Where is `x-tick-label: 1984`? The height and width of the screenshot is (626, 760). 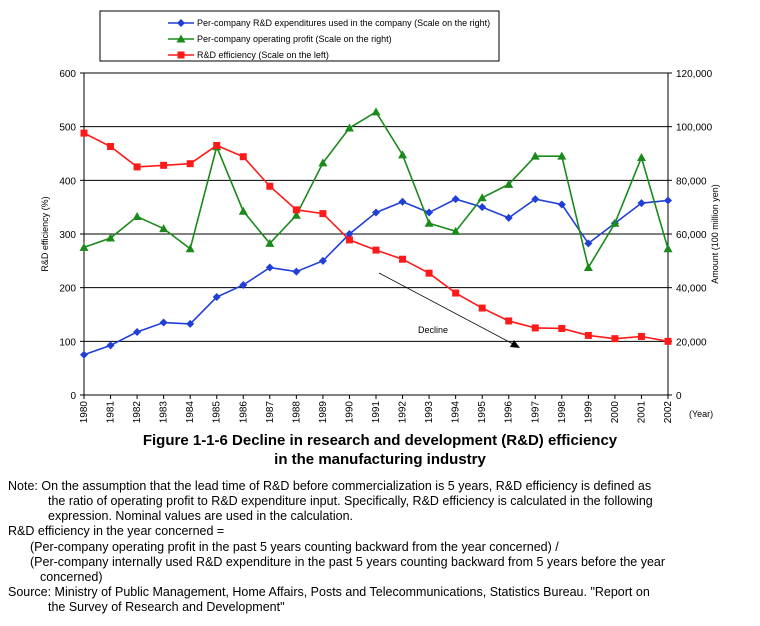
x-tick-label: 1984 is located at coordinates (190, 412).